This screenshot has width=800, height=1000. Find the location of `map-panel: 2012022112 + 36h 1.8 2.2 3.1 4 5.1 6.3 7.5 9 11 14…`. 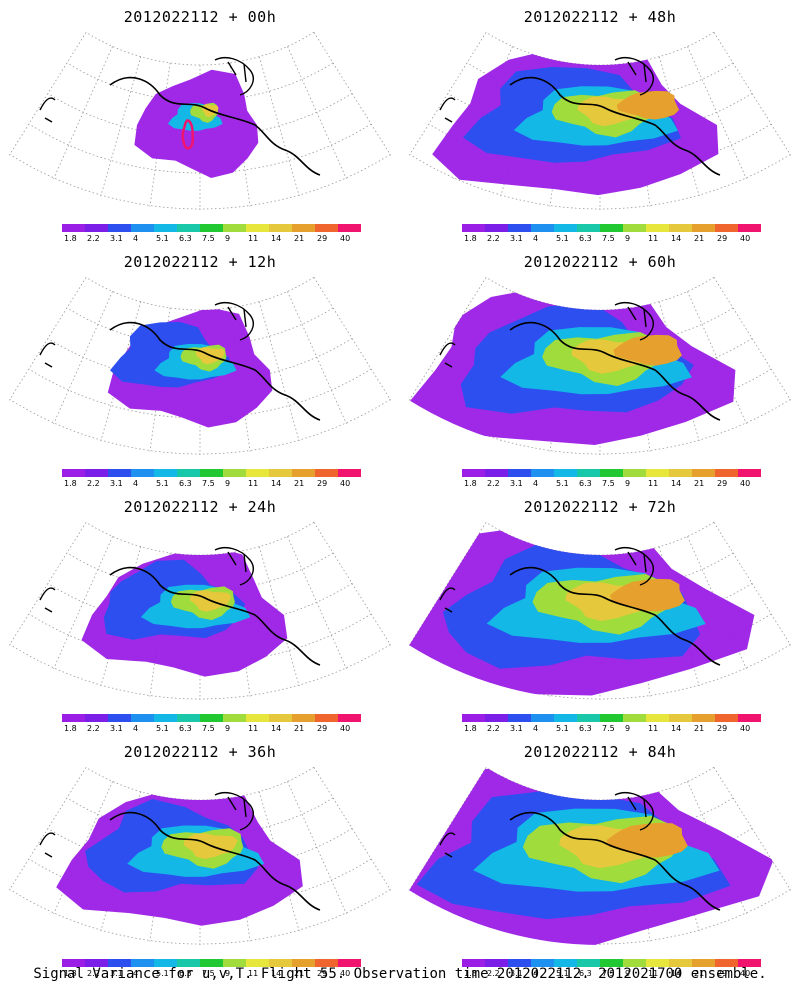

map-panel: 2012022112 + 36h 1.8 2.2 3.1 4 5.1 6.3 7.5 9 11 14… is located at coordinates (200, 857).